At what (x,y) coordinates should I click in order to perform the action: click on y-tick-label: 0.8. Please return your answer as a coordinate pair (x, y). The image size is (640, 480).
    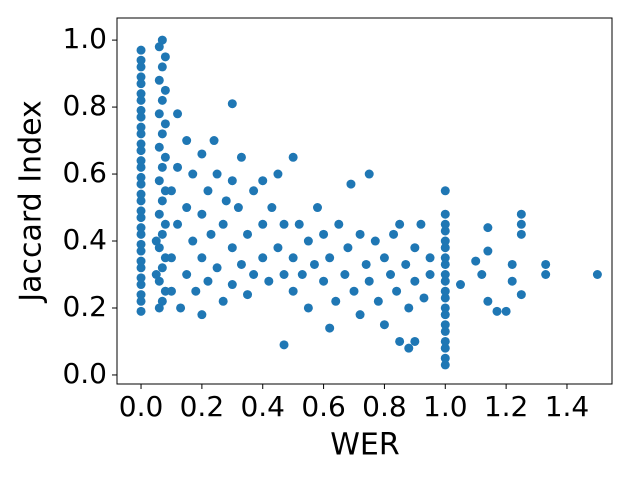
    Looking at the image, I should click on (84, 105).